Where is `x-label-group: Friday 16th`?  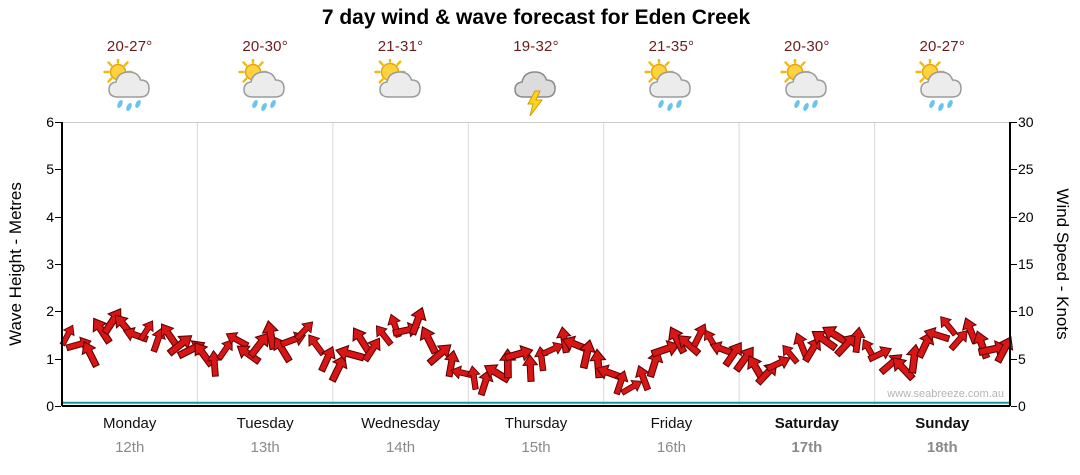
x-label-group: Friday 16th is located at coordinates (671, 435).